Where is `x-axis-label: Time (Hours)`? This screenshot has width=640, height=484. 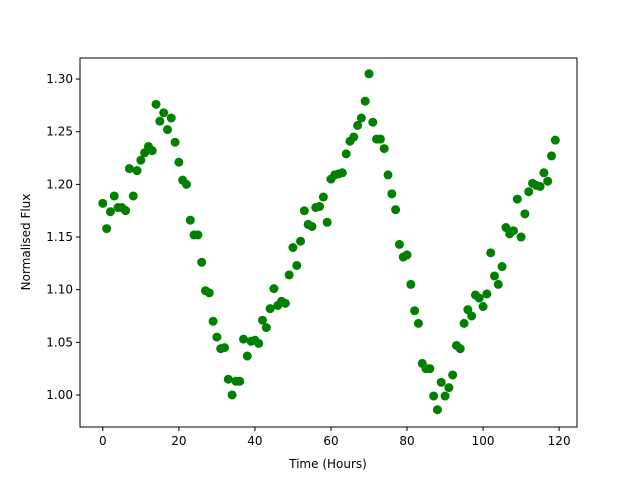 x-axis-label: Time (Hours) is located at coordinates (327, 464).